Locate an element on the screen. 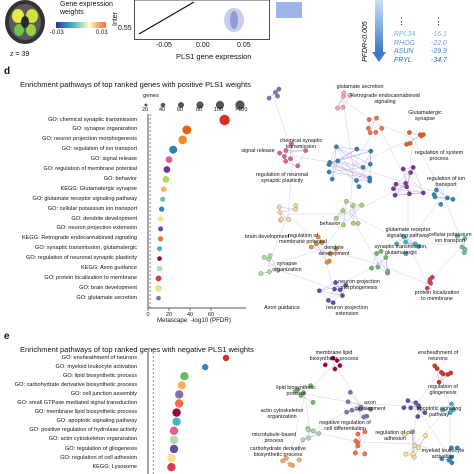 Image resolution: width=474 pixels, height=474 pixels. network-node-label: neuron projection extension is located at coordinates (347, 311).